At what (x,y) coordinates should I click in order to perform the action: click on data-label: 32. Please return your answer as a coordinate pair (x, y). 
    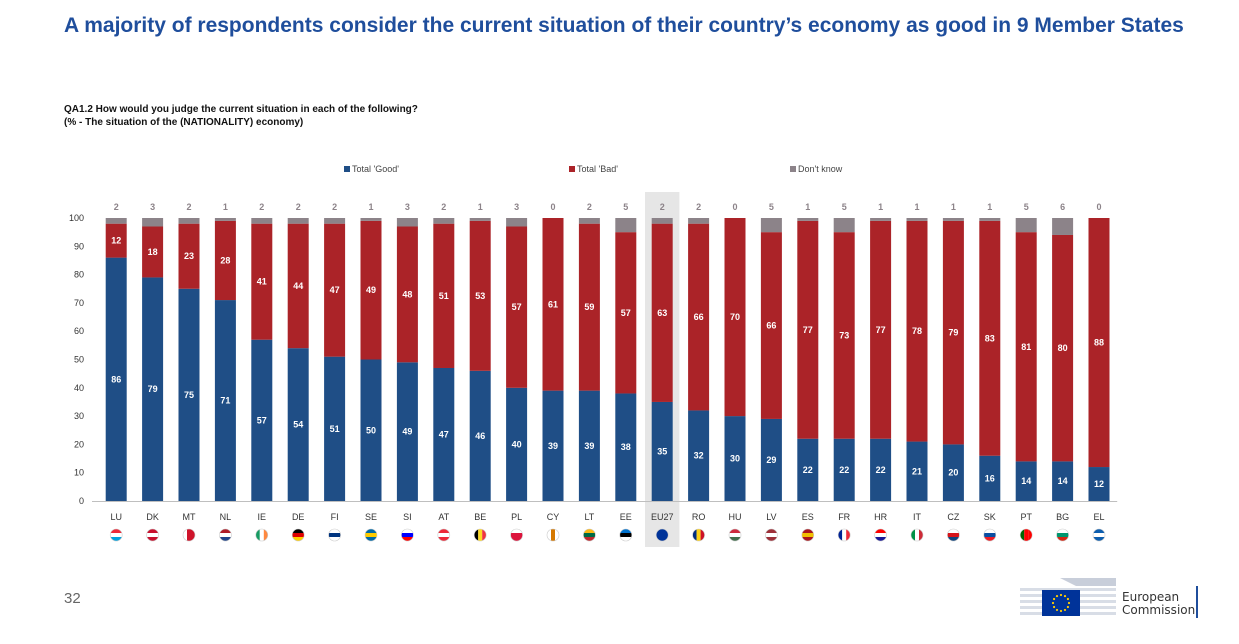
    Looking at the image, I should click on (699, 456).